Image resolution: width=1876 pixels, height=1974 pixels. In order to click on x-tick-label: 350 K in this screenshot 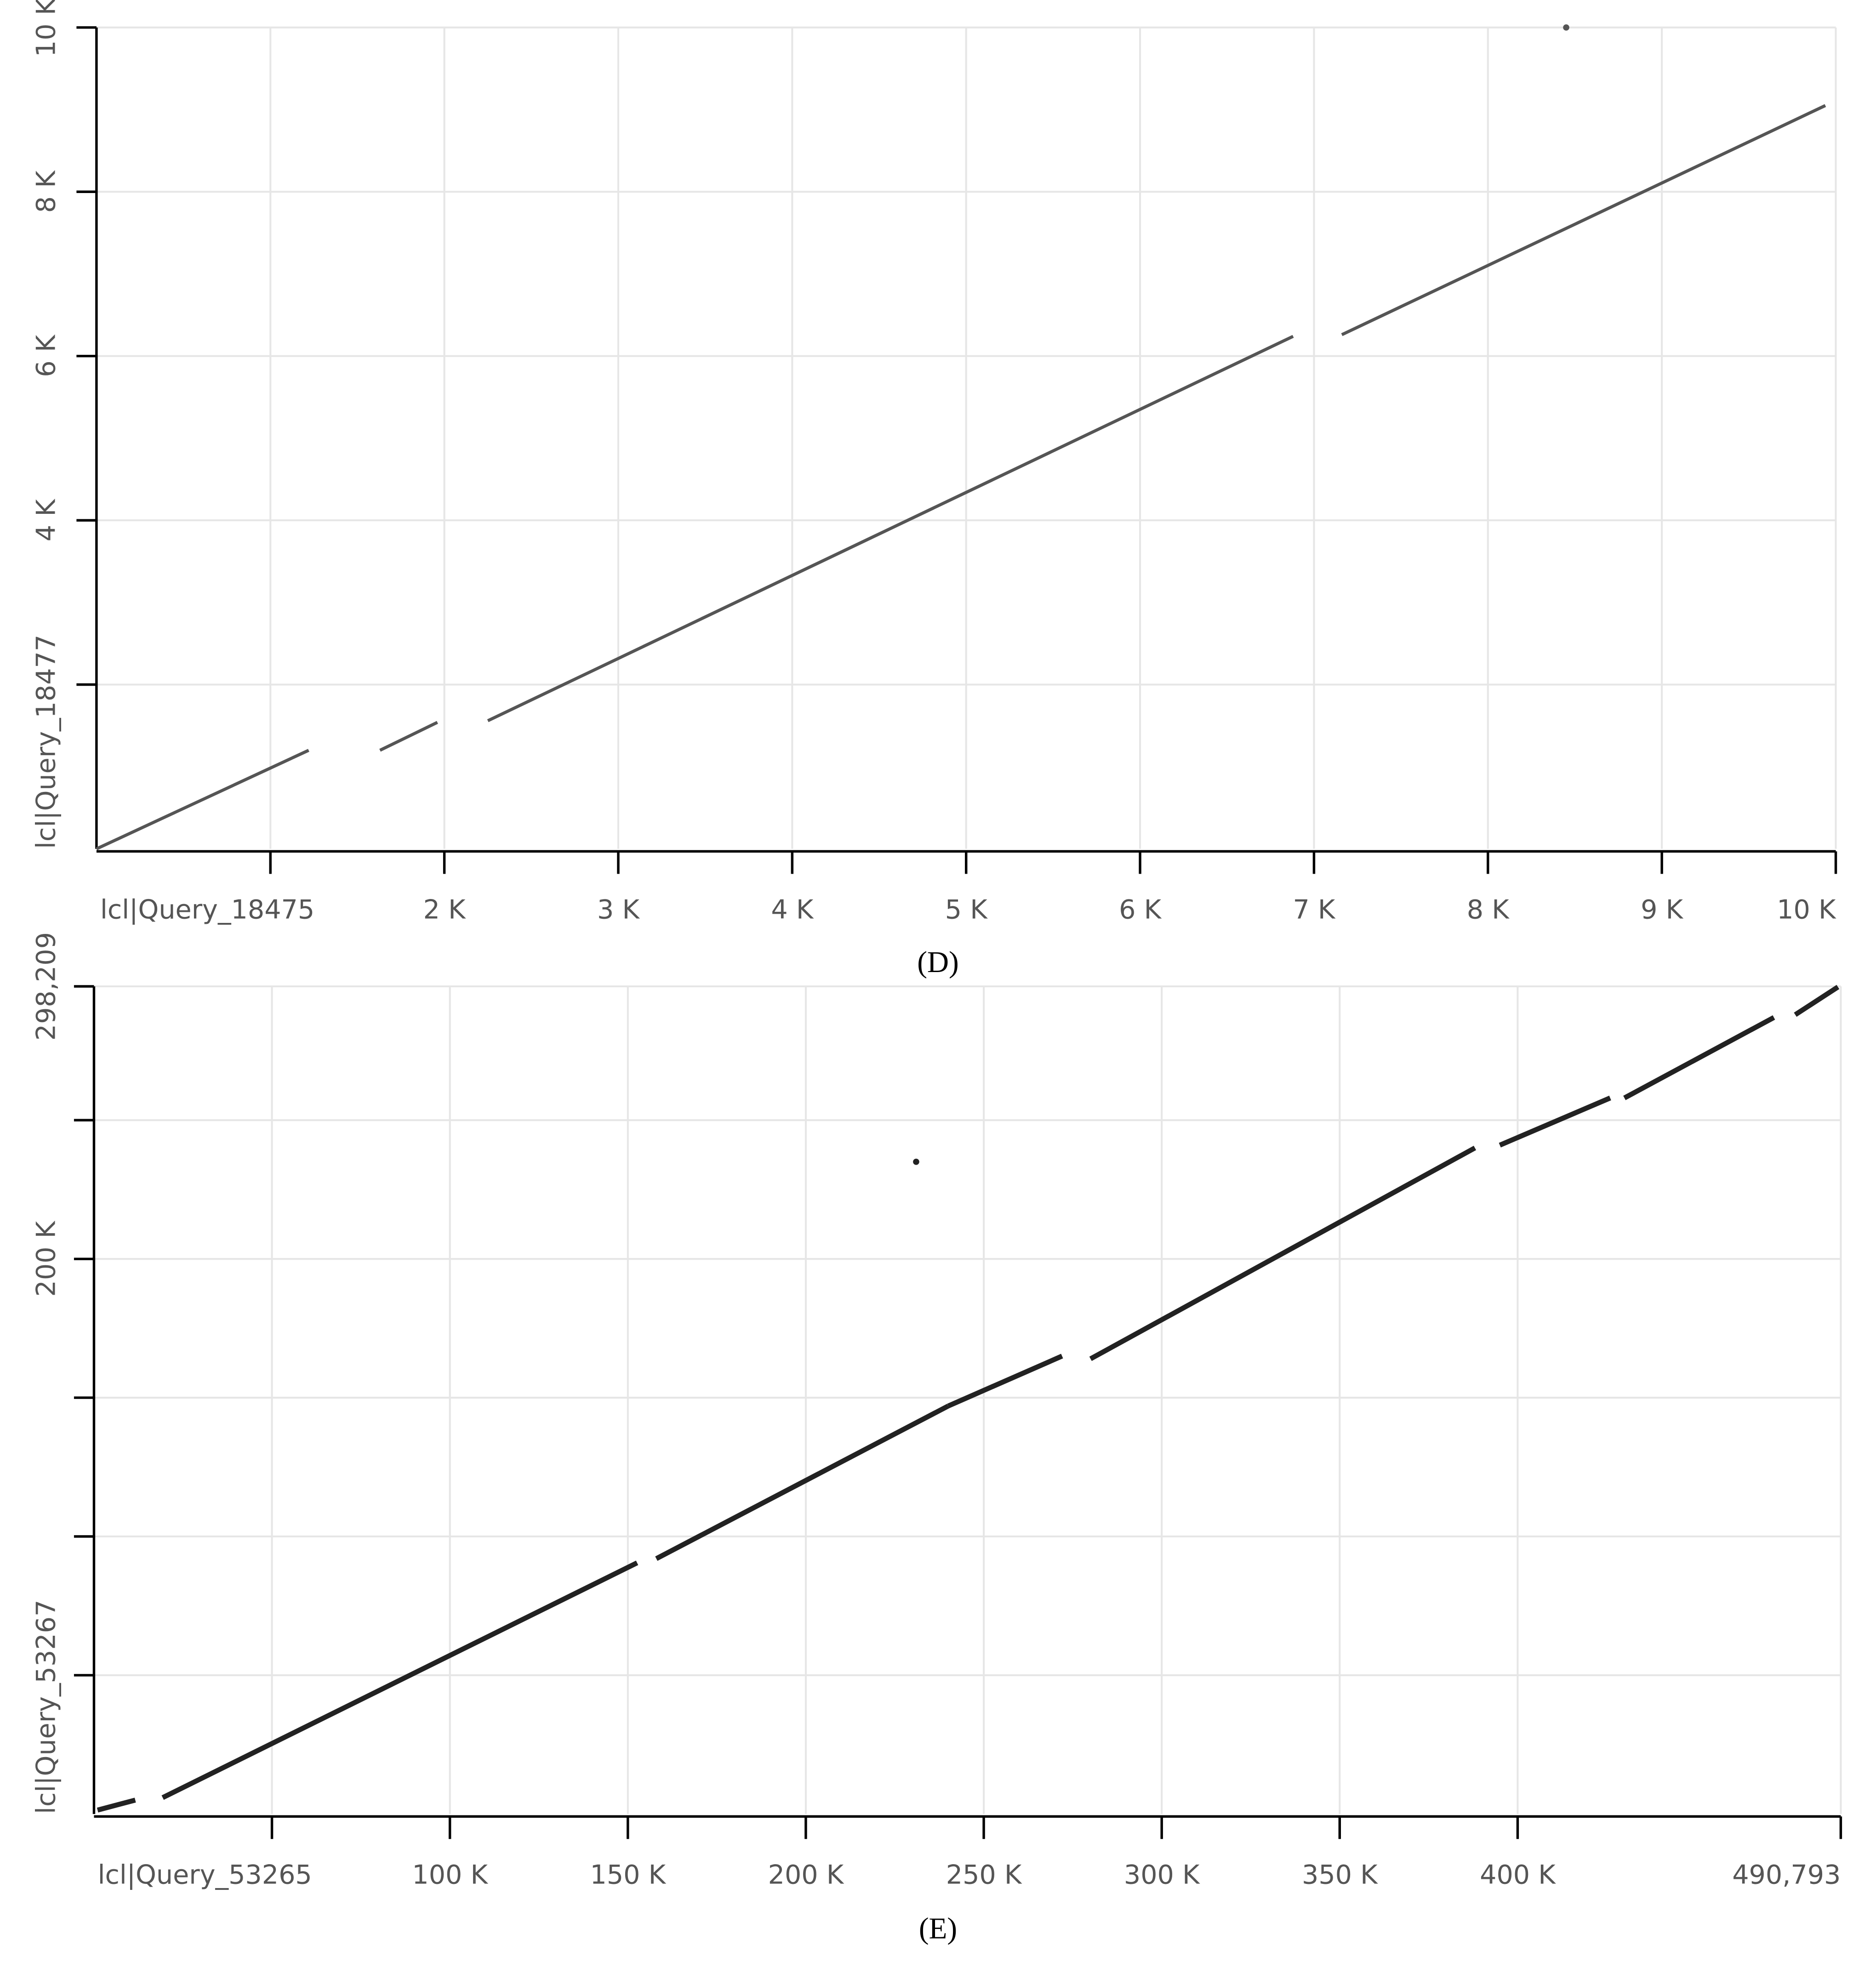, I will do `click(1340, 1875)`.